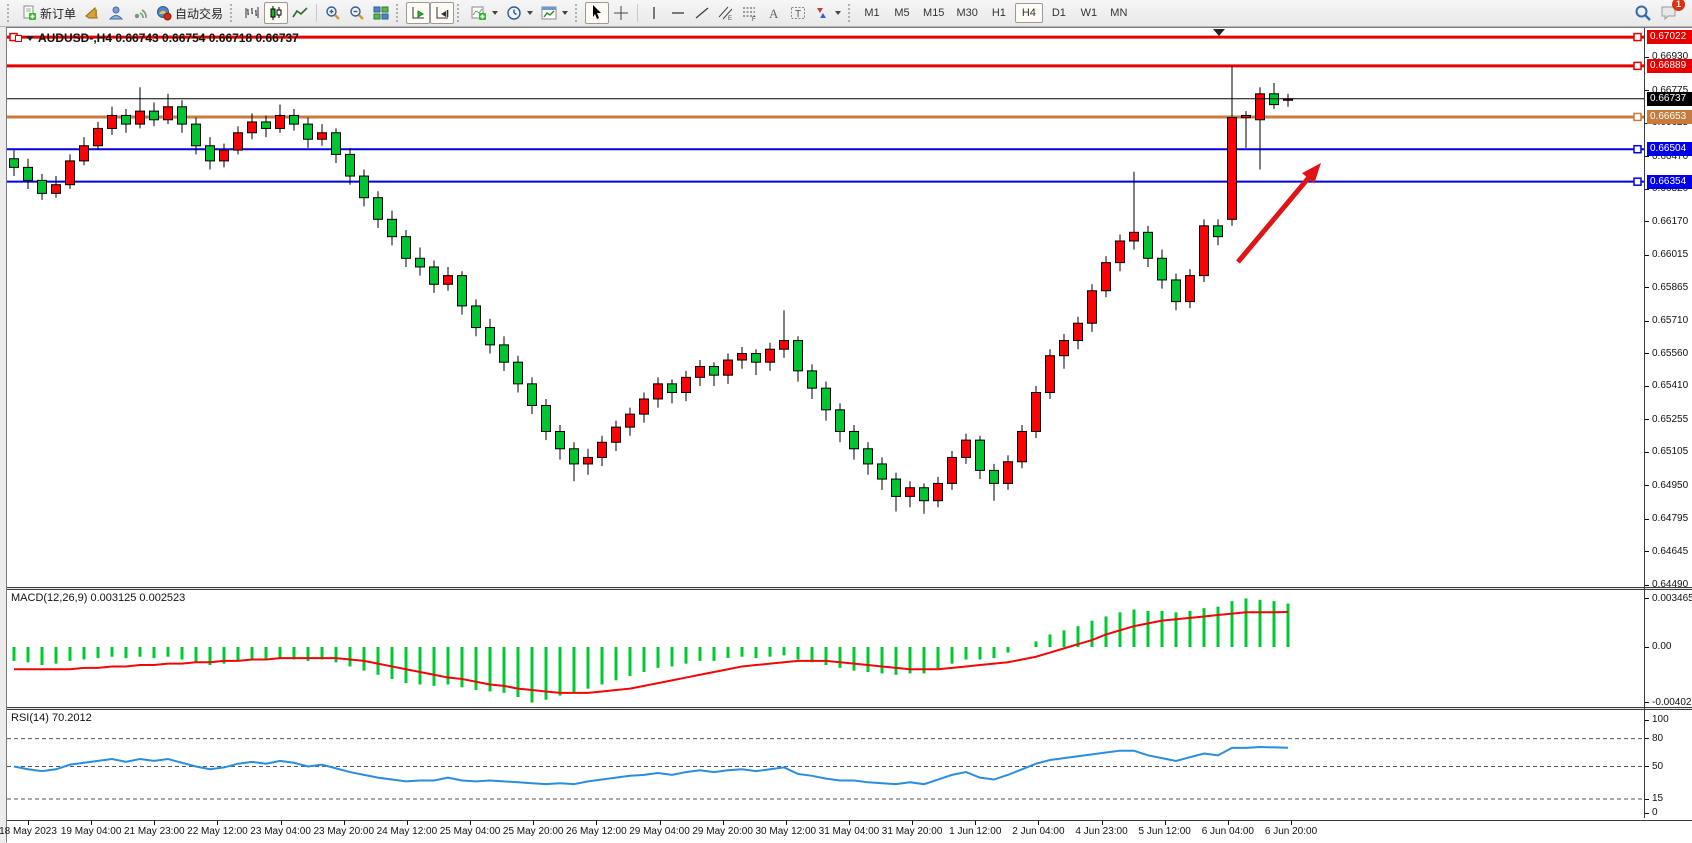  I want to click on horizontal-line-icon, so click(678, 13).